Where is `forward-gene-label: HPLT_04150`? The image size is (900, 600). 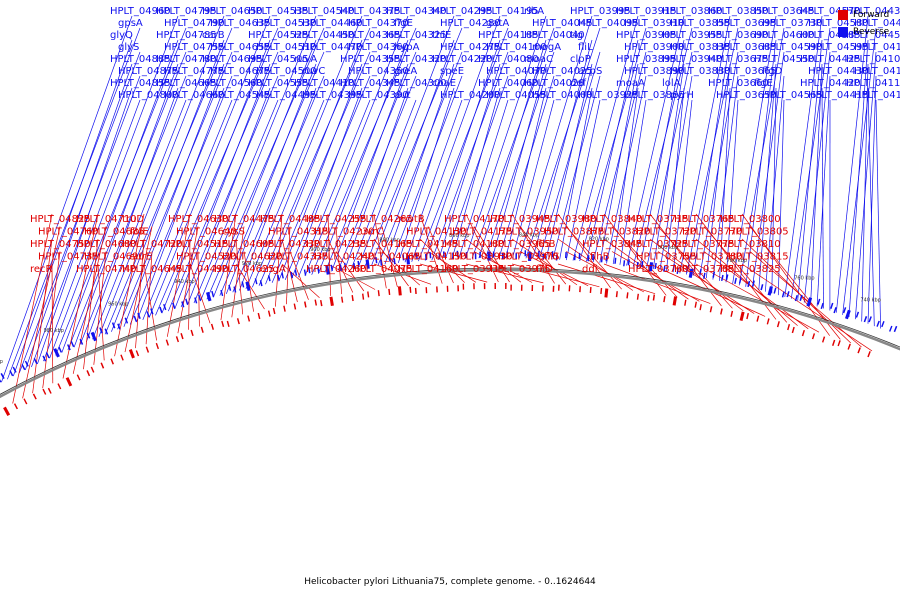 forward-gene-label: HPLT_04150 is located at coordinates (436, 257).